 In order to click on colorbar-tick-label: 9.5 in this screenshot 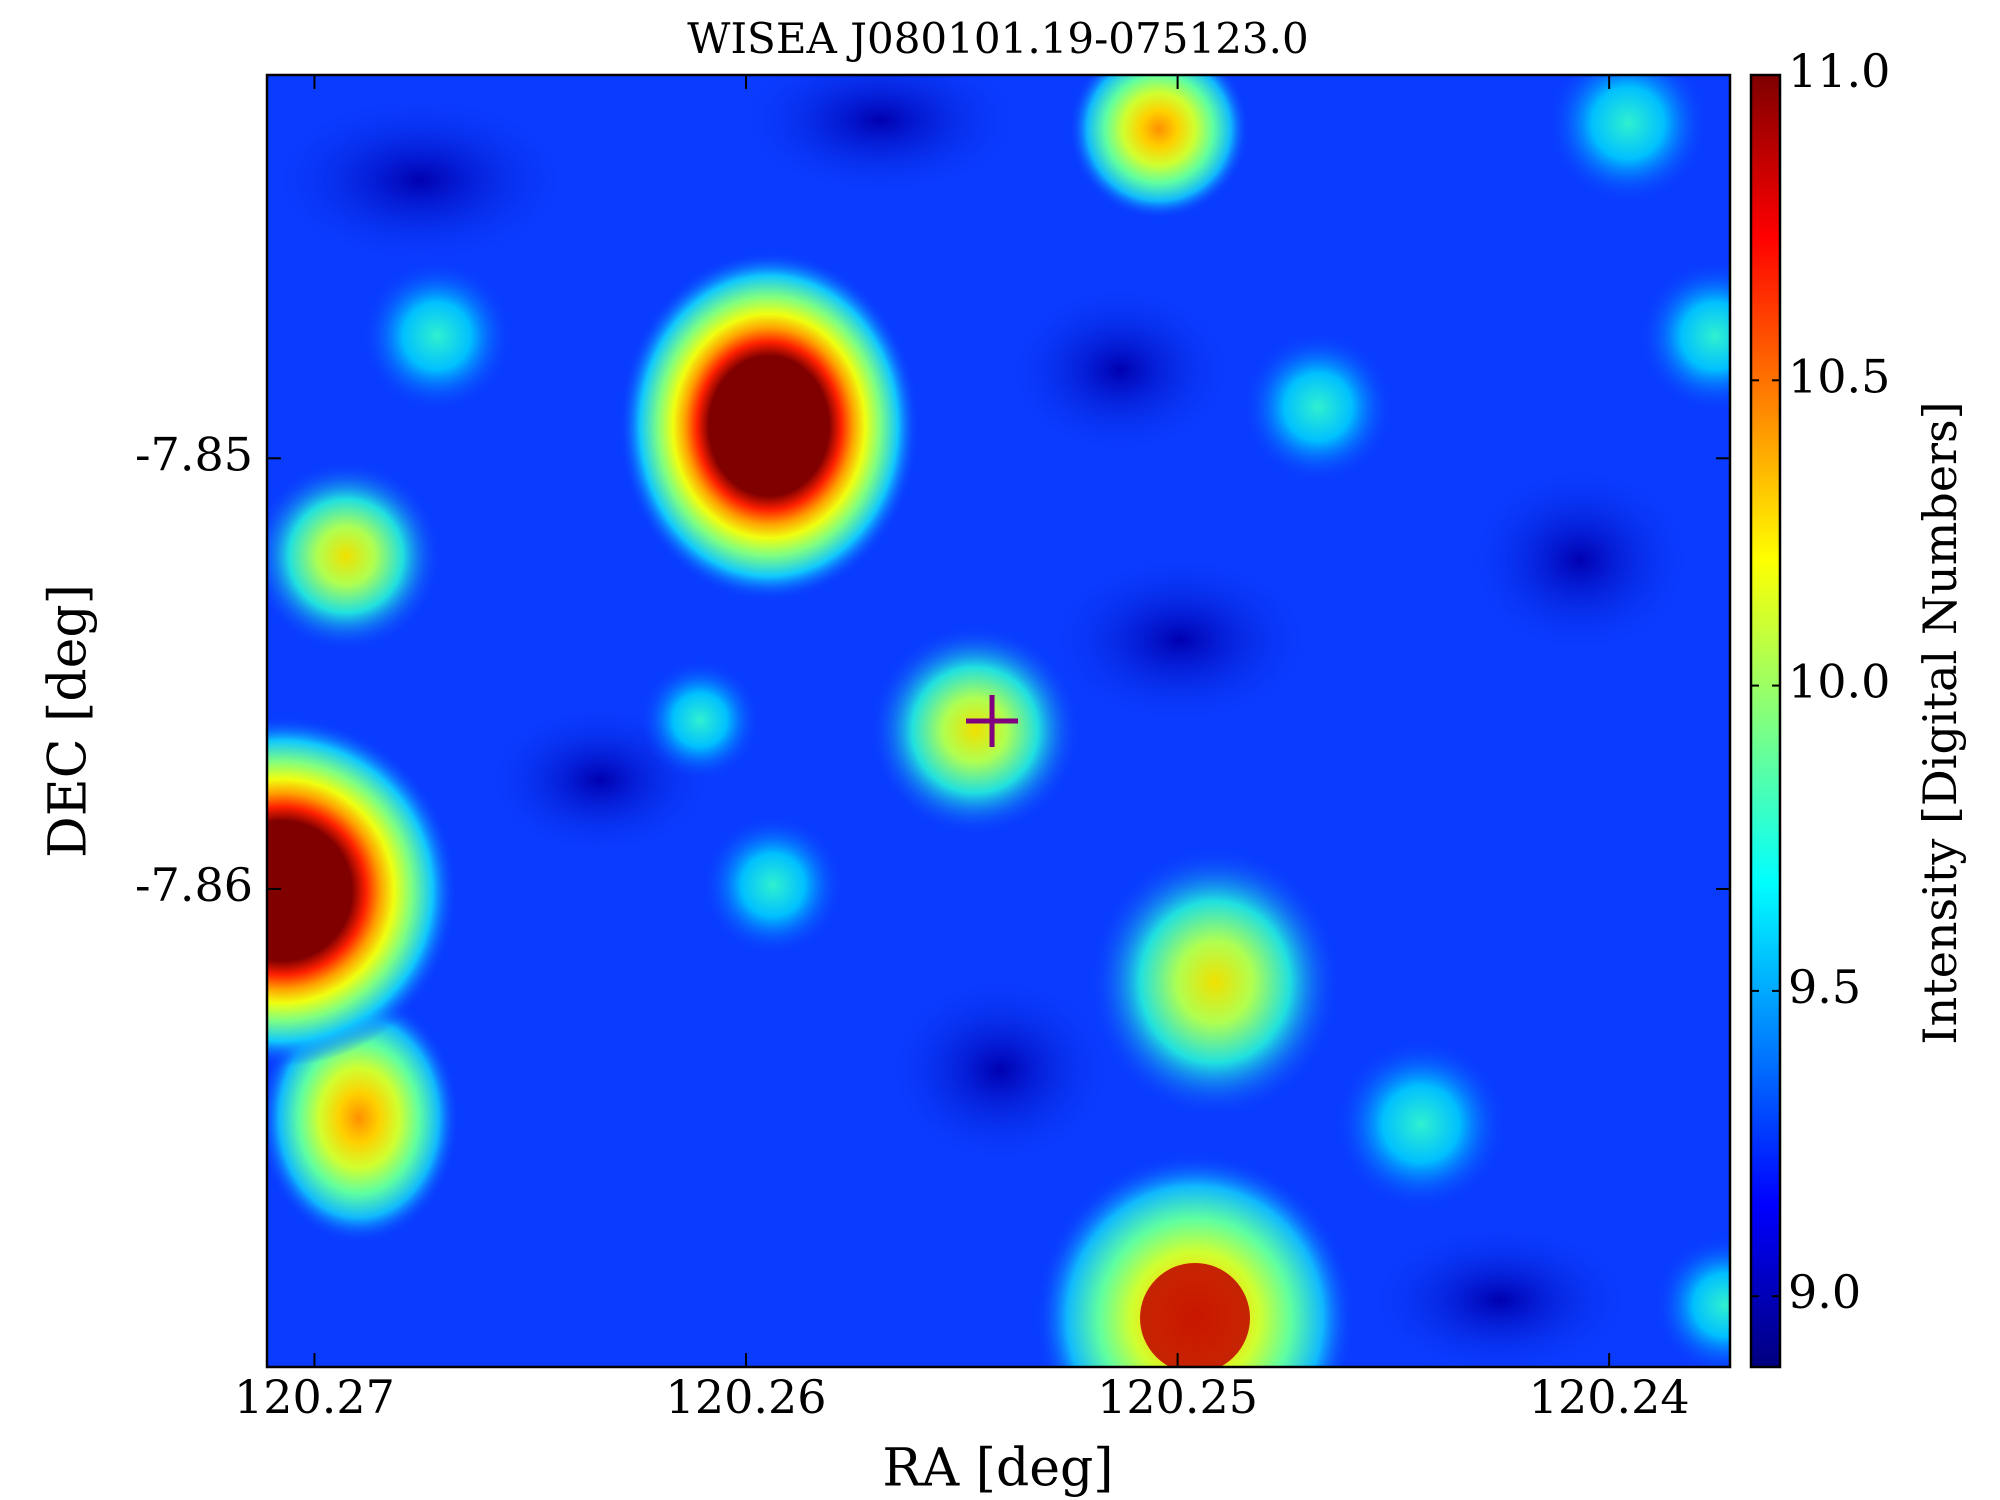, I will do `click(1824, 987)`.